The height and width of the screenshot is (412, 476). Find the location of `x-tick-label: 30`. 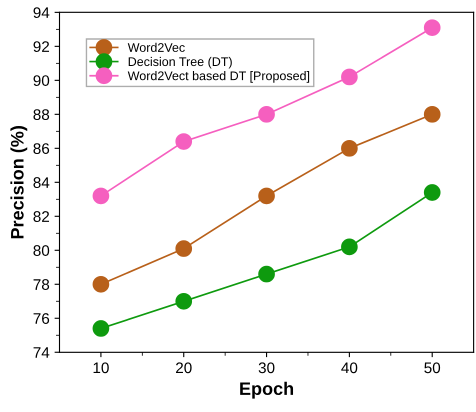

x-tick-label: 30 is located at coordinates (266, 368).